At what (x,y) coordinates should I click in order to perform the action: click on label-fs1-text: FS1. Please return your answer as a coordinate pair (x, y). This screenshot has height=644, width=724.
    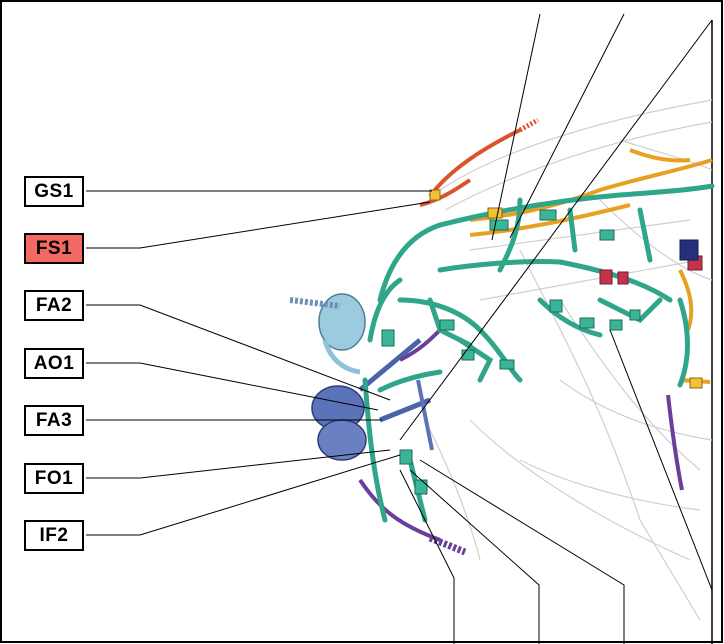
    Looking at the image, I should click on (54, 248).